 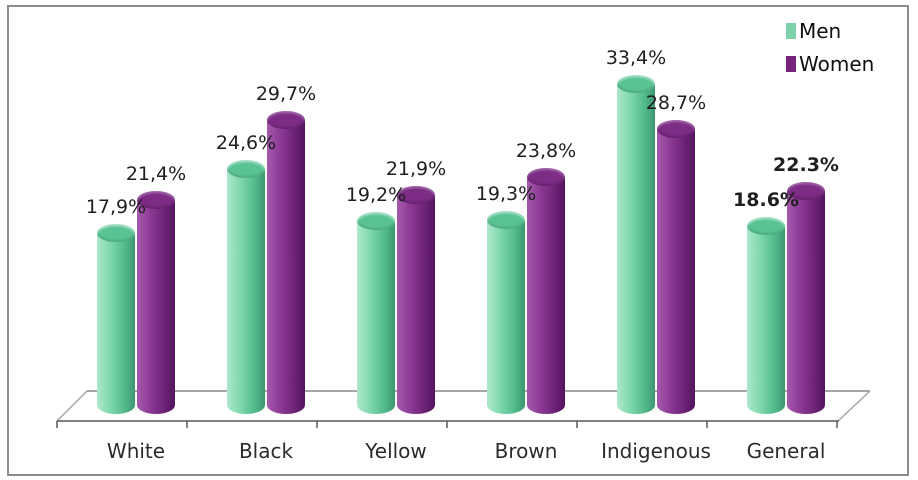 What do you see at coordinates (766, 200) in the screenshot?
I see `data-label-men-general: 18.6%` at bounding box center [766, 200].